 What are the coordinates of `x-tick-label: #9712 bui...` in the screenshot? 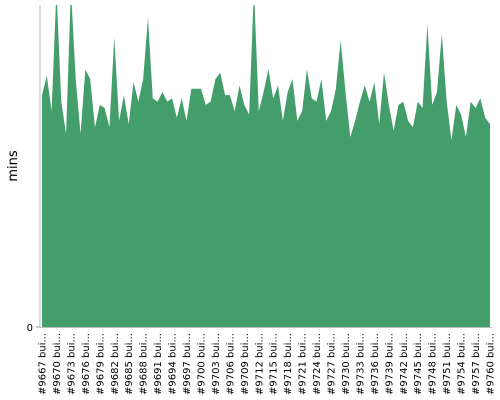 It's located at (259, 364).